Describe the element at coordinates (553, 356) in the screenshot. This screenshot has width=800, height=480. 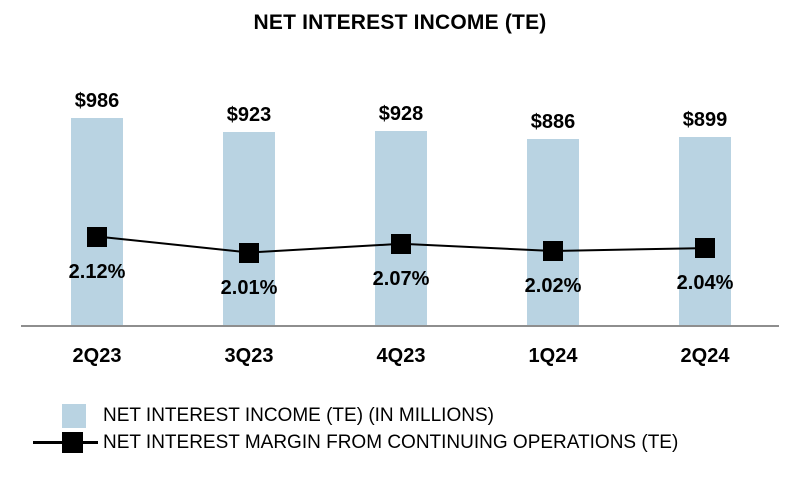
I see `x-axis-label-1q24: 1Q24` at that location.